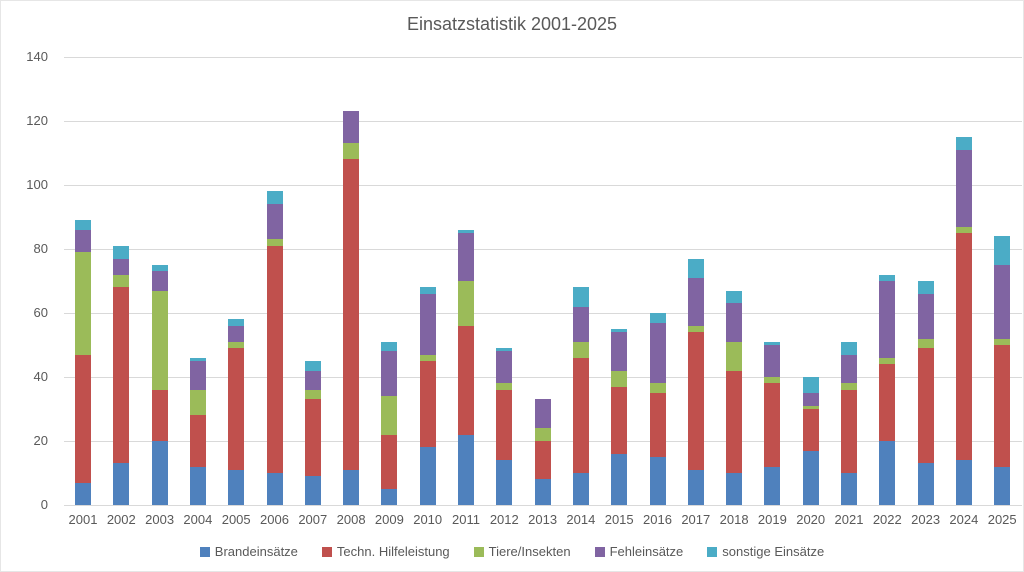 The height and width of the screenshot is (572, 1024). I want to click on bar-segment-2025-techn-hilfeleistung, so click(1002, 406).